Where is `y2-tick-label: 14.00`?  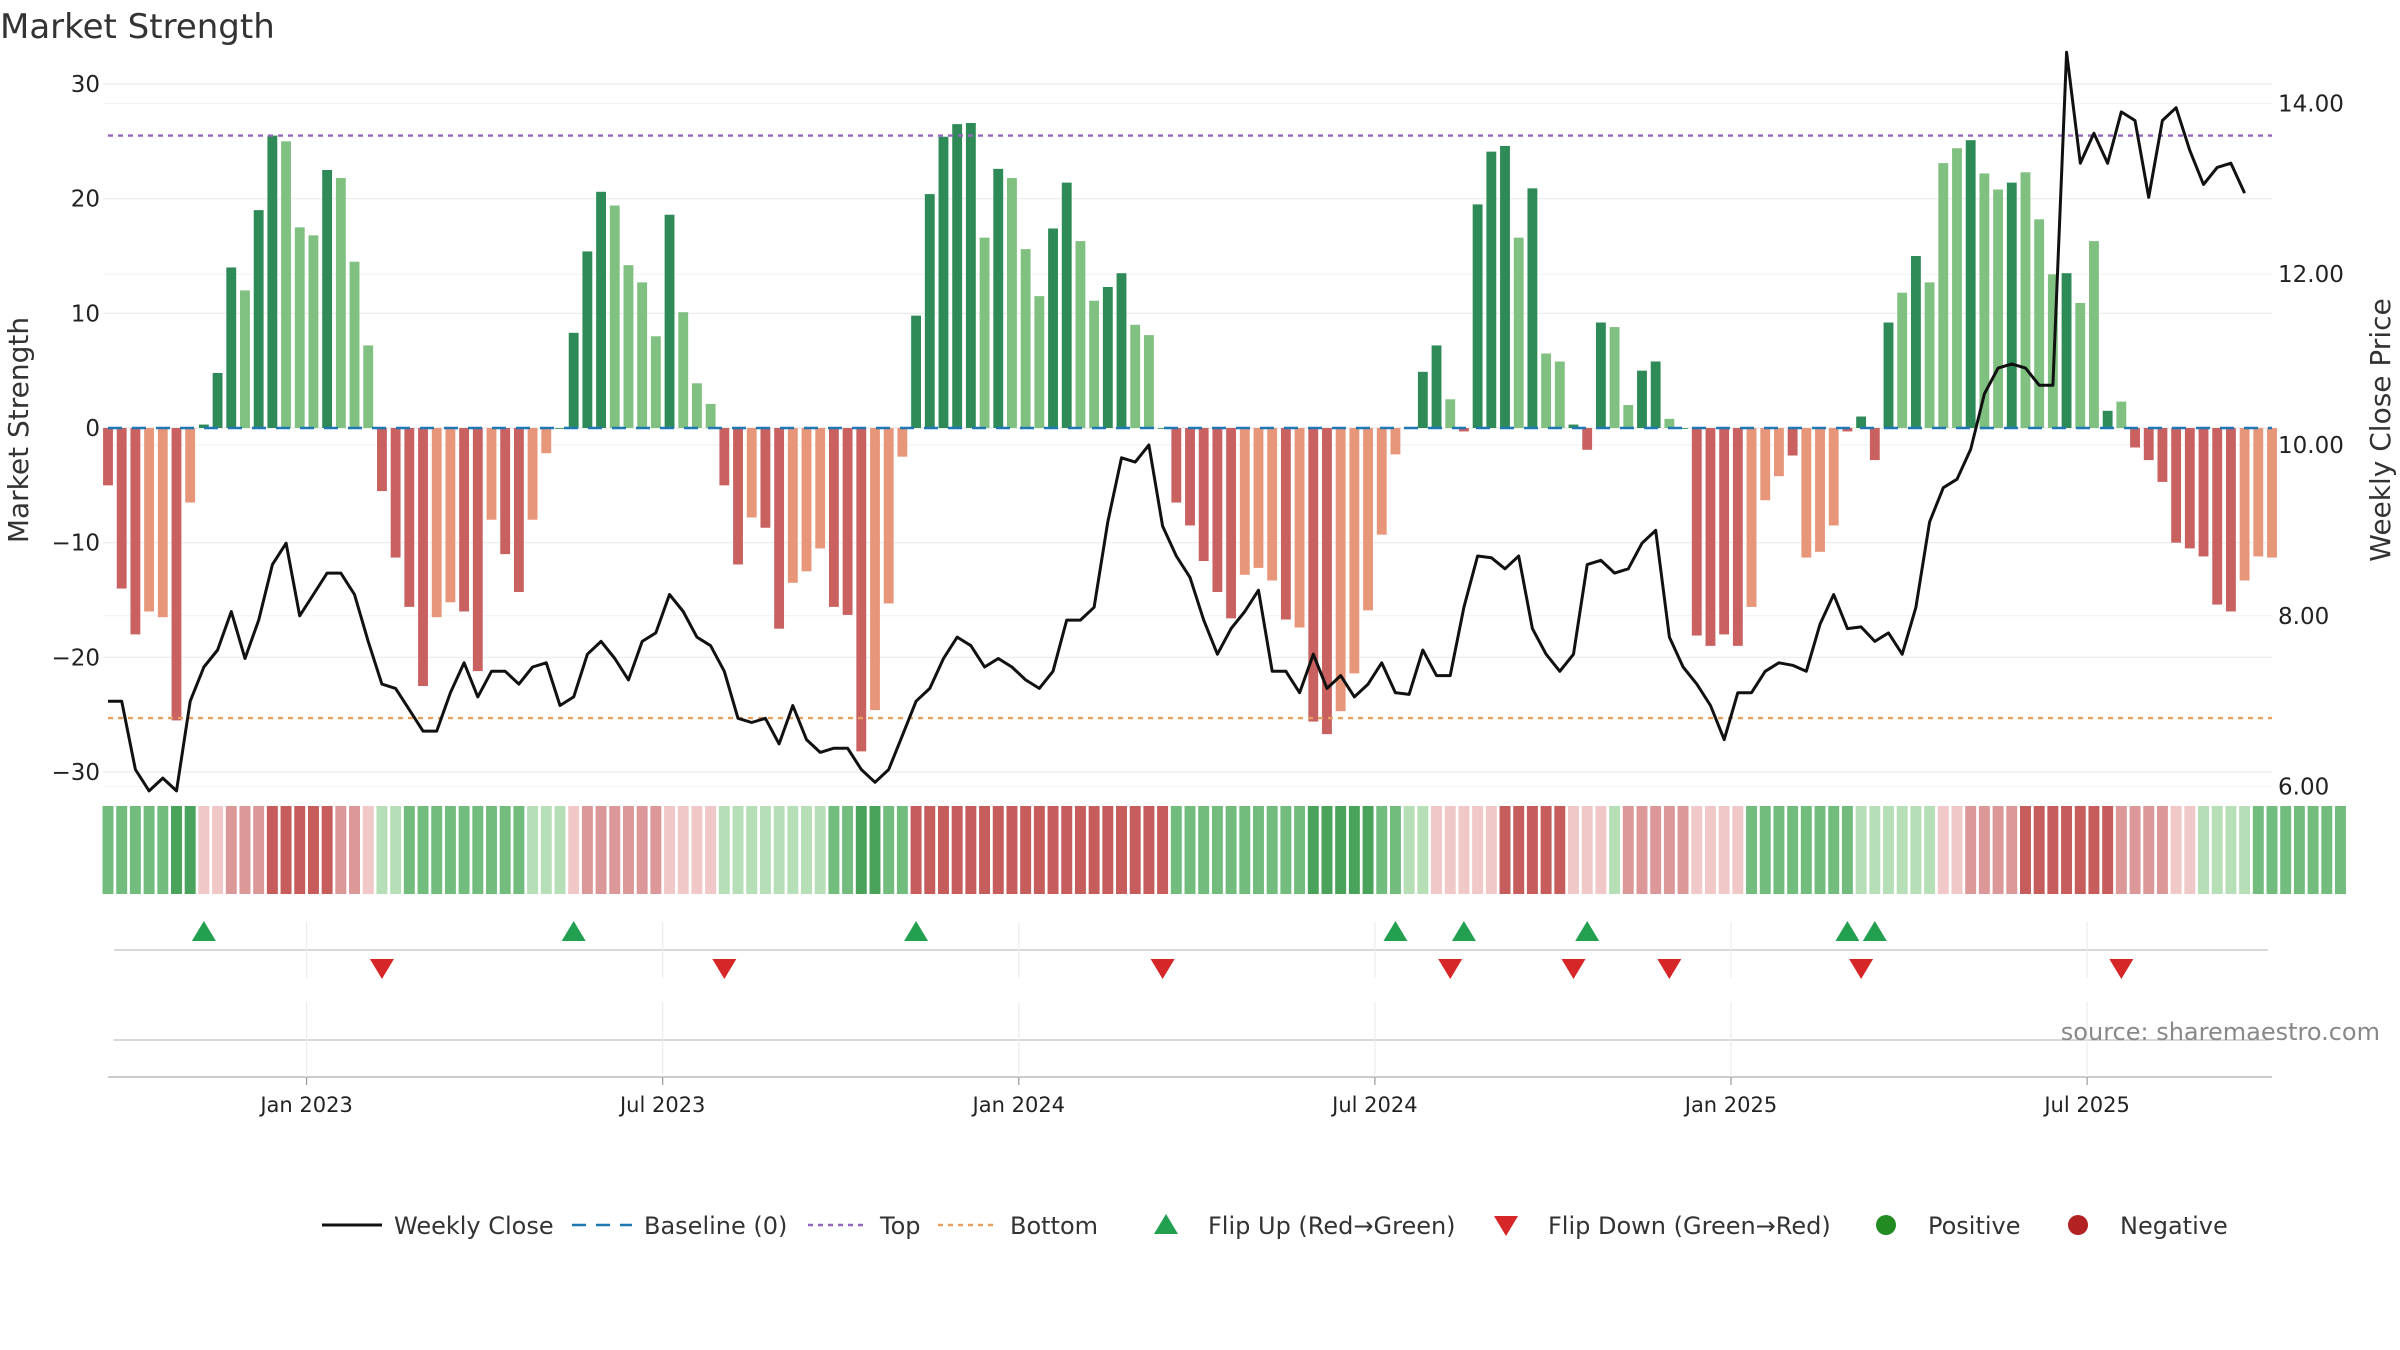
y2-tick-label: 14.00 is located at coordinates (2311, 104).